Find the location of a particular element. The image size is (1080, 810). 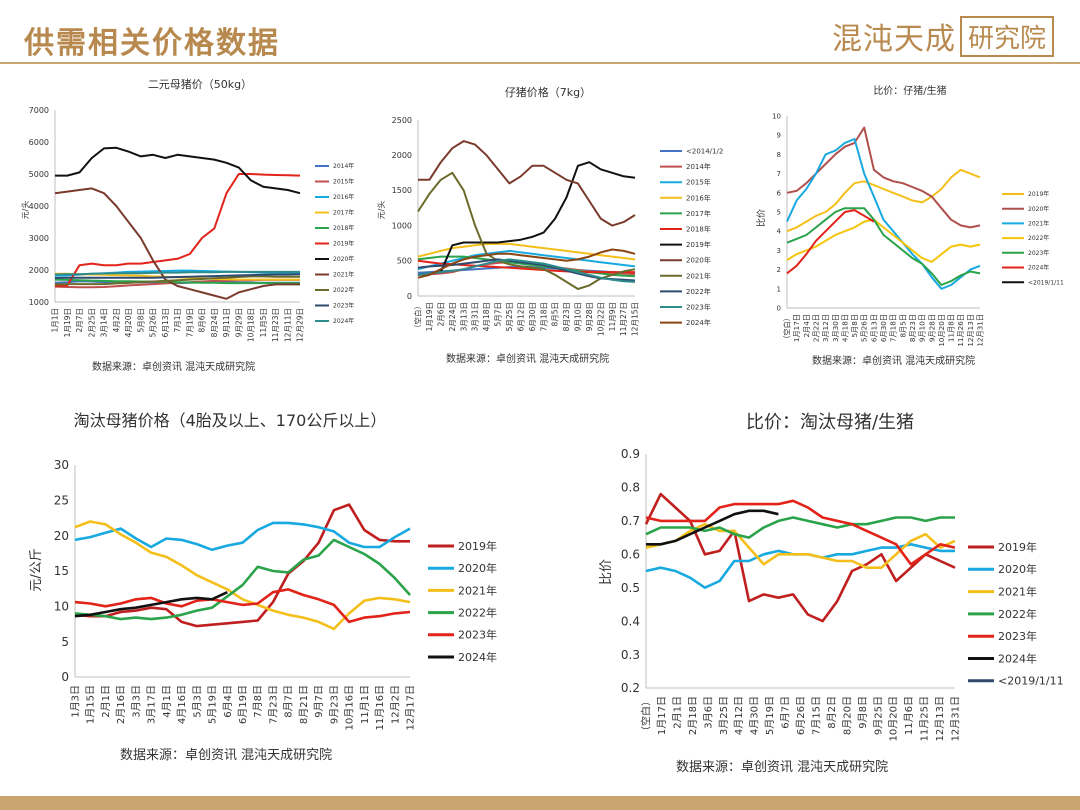

x-tick-label: 9月29日 is located at coordinates (238, 322).